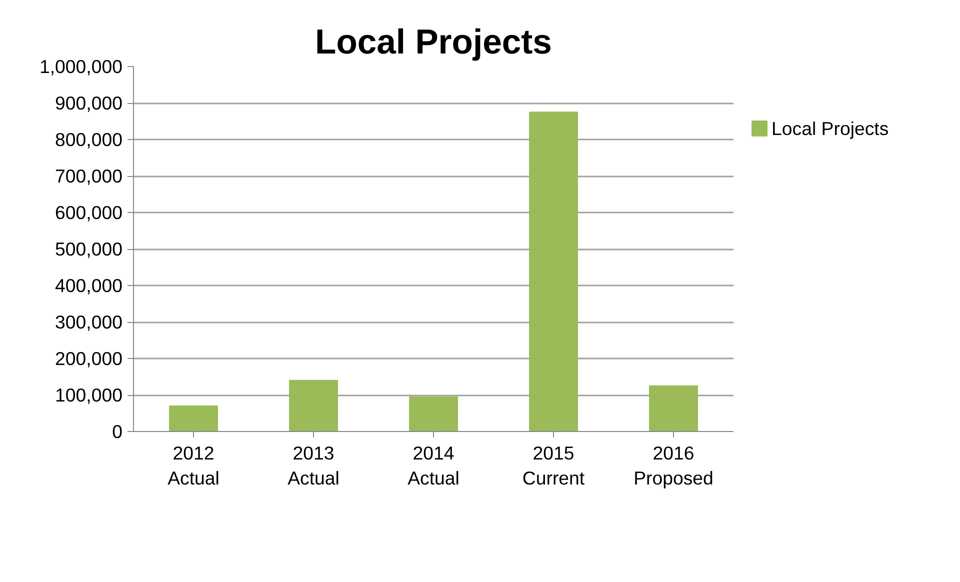 This screenshot has width=960, height=582. I want to click on y-tick-label: 1,000,000, so click(81, 66).